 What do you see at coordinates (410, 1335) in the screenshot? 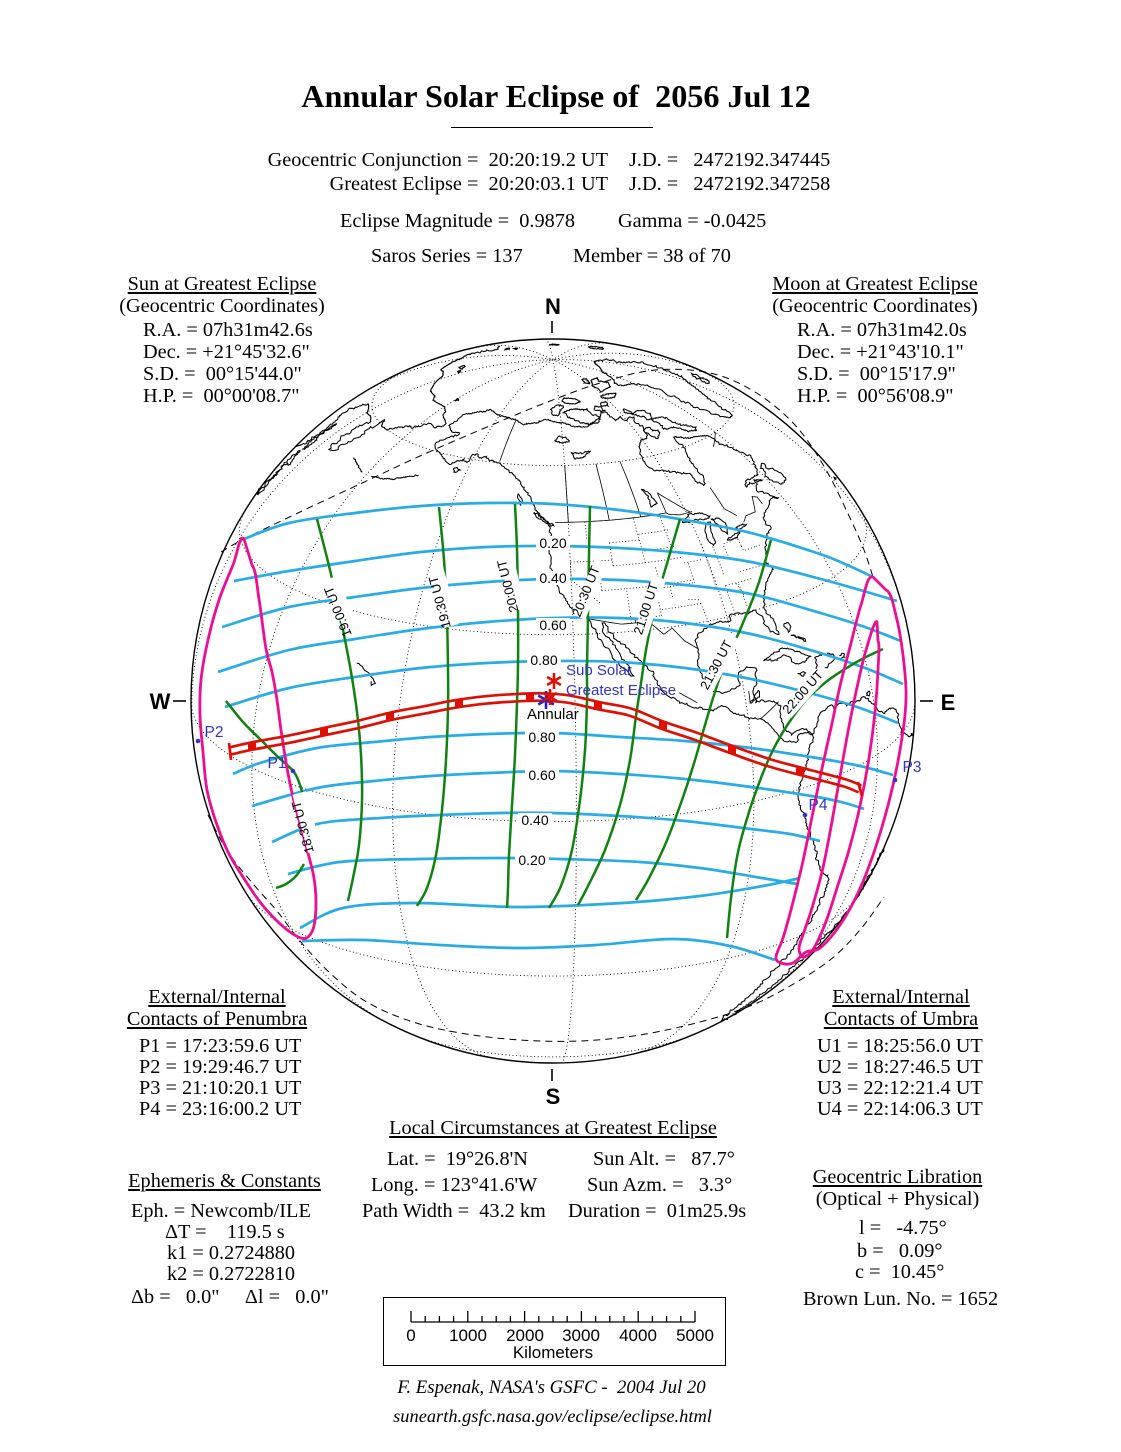
I see `svg-text: 0` at bounding box center [410, 1335].